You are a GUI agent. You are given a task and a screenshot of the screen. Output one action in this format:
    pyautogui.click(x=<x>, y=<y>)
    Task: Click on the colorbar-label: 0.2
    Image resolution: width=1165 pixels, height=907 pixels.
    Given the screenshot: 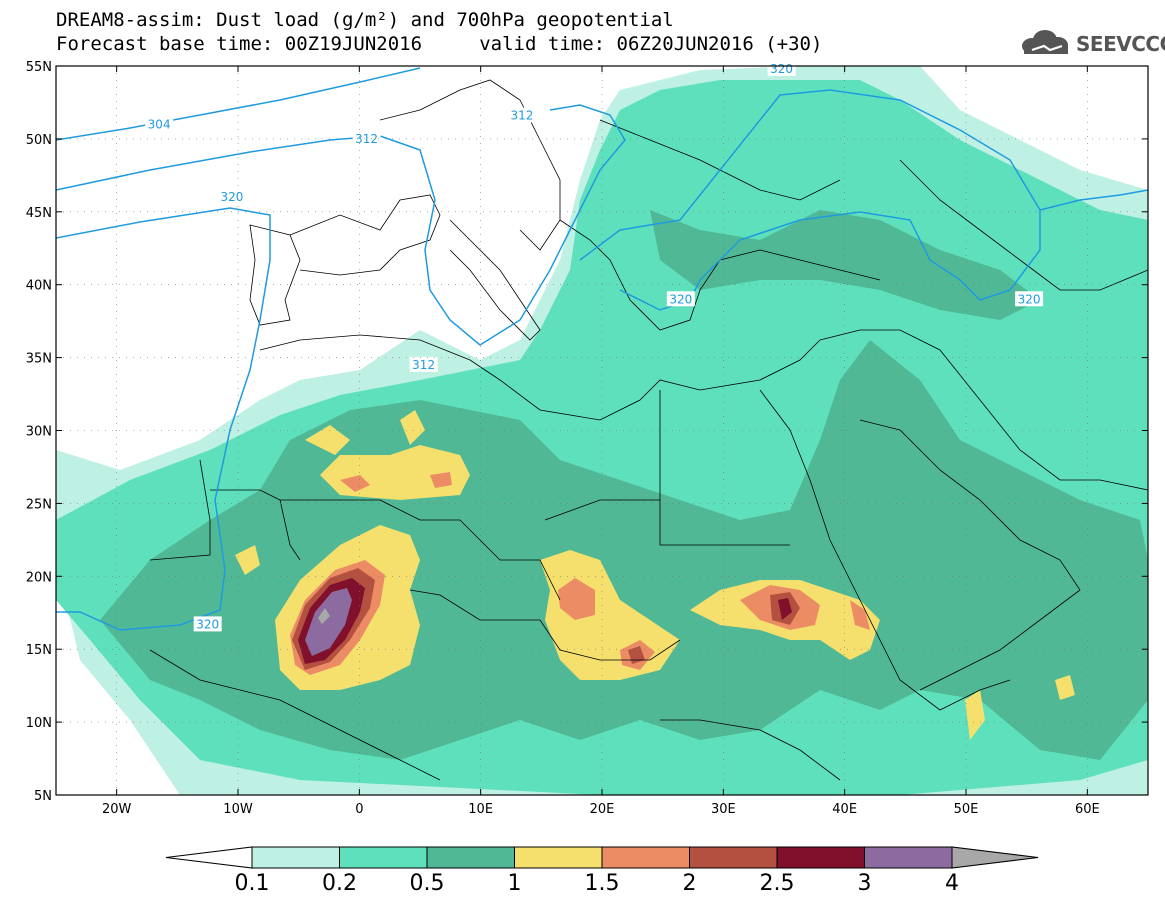 What is the action you would take?
    pyautogui.click(x=339, y=883)
    